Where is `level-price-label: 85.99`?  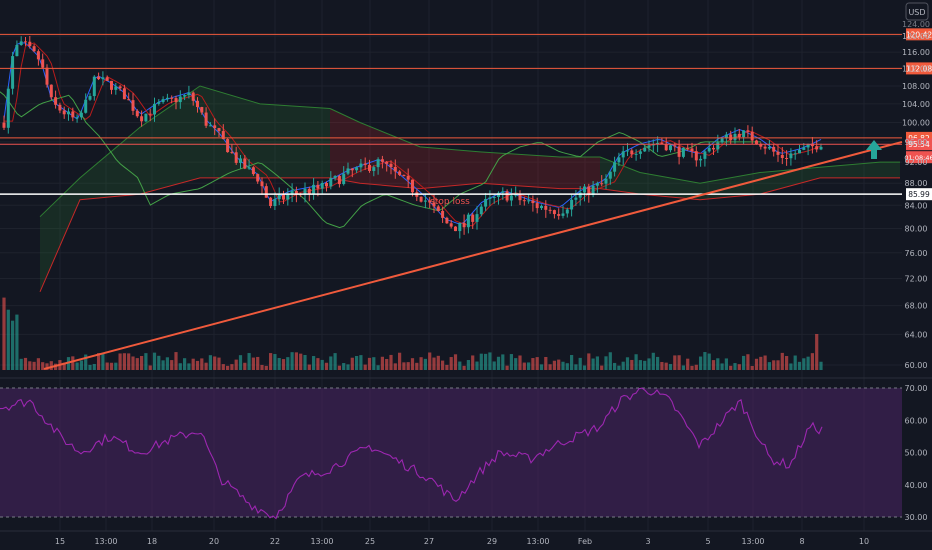 level-price-label: 85.99 is located at coordinates (919, 194).